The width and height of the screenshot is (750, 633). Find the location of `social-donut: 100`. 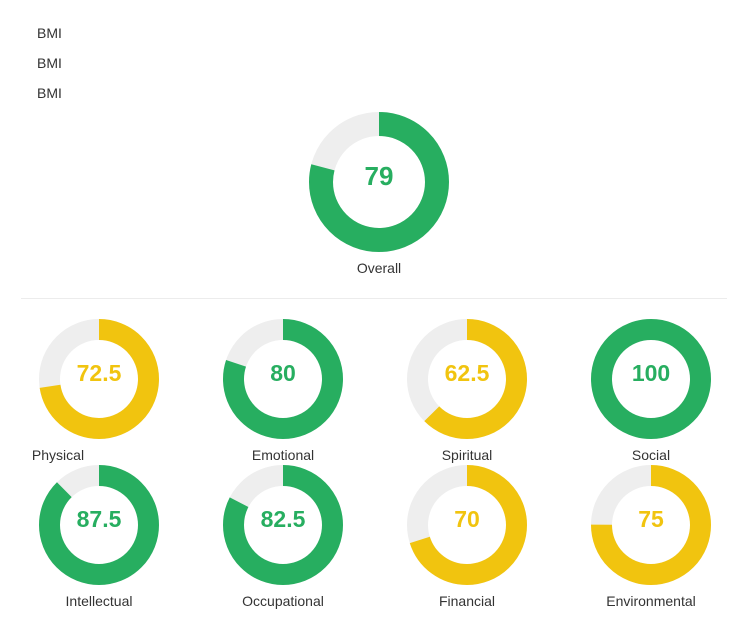

social-donut: 100 is located at coordinates (651, 379).